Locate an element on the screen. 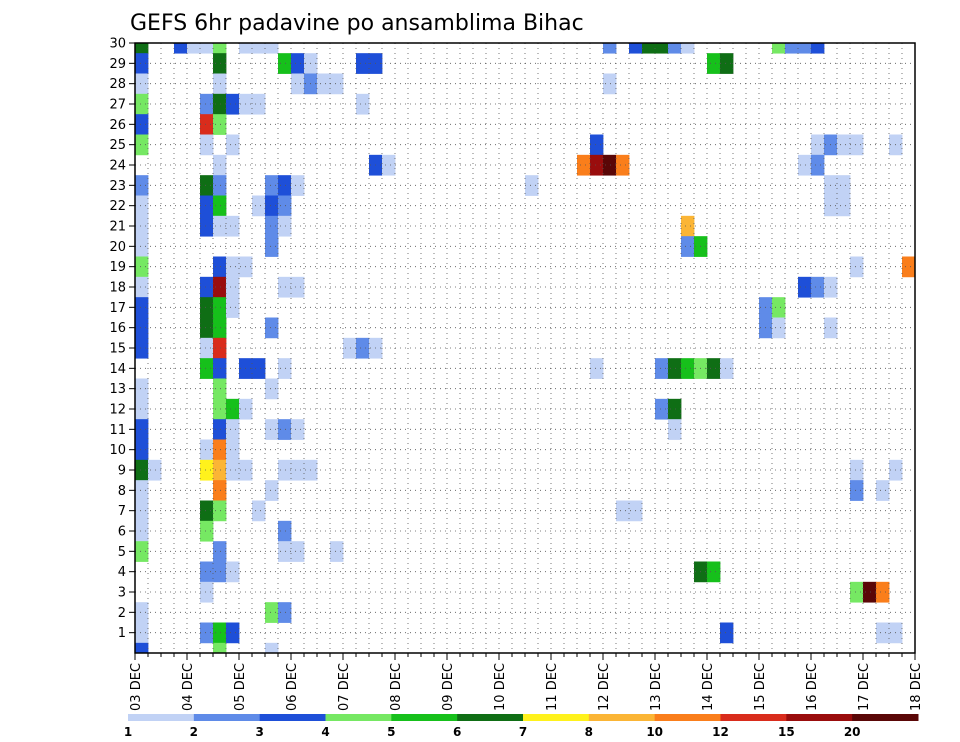 Image resolution: width=960 pixels, height=742 pixels. y-tick-label: 24 is located at coordinates (117, 166).